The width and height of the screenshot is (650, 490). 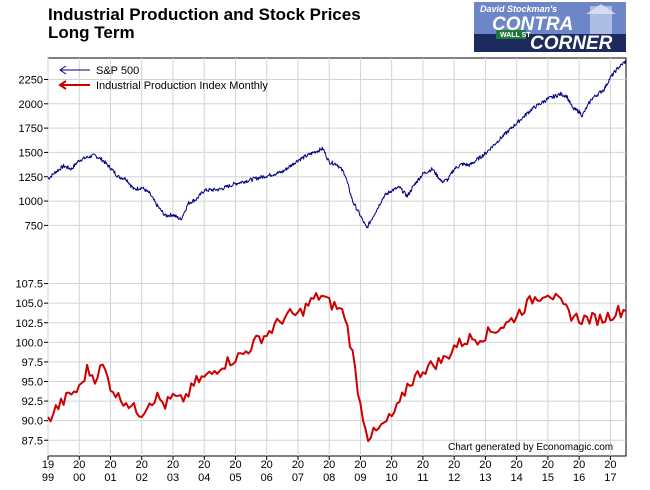 What do you see at coordinates (532, 24) in the screenshot?
I see `logo-line2: CONTRA` at bounding box center [532, 24].